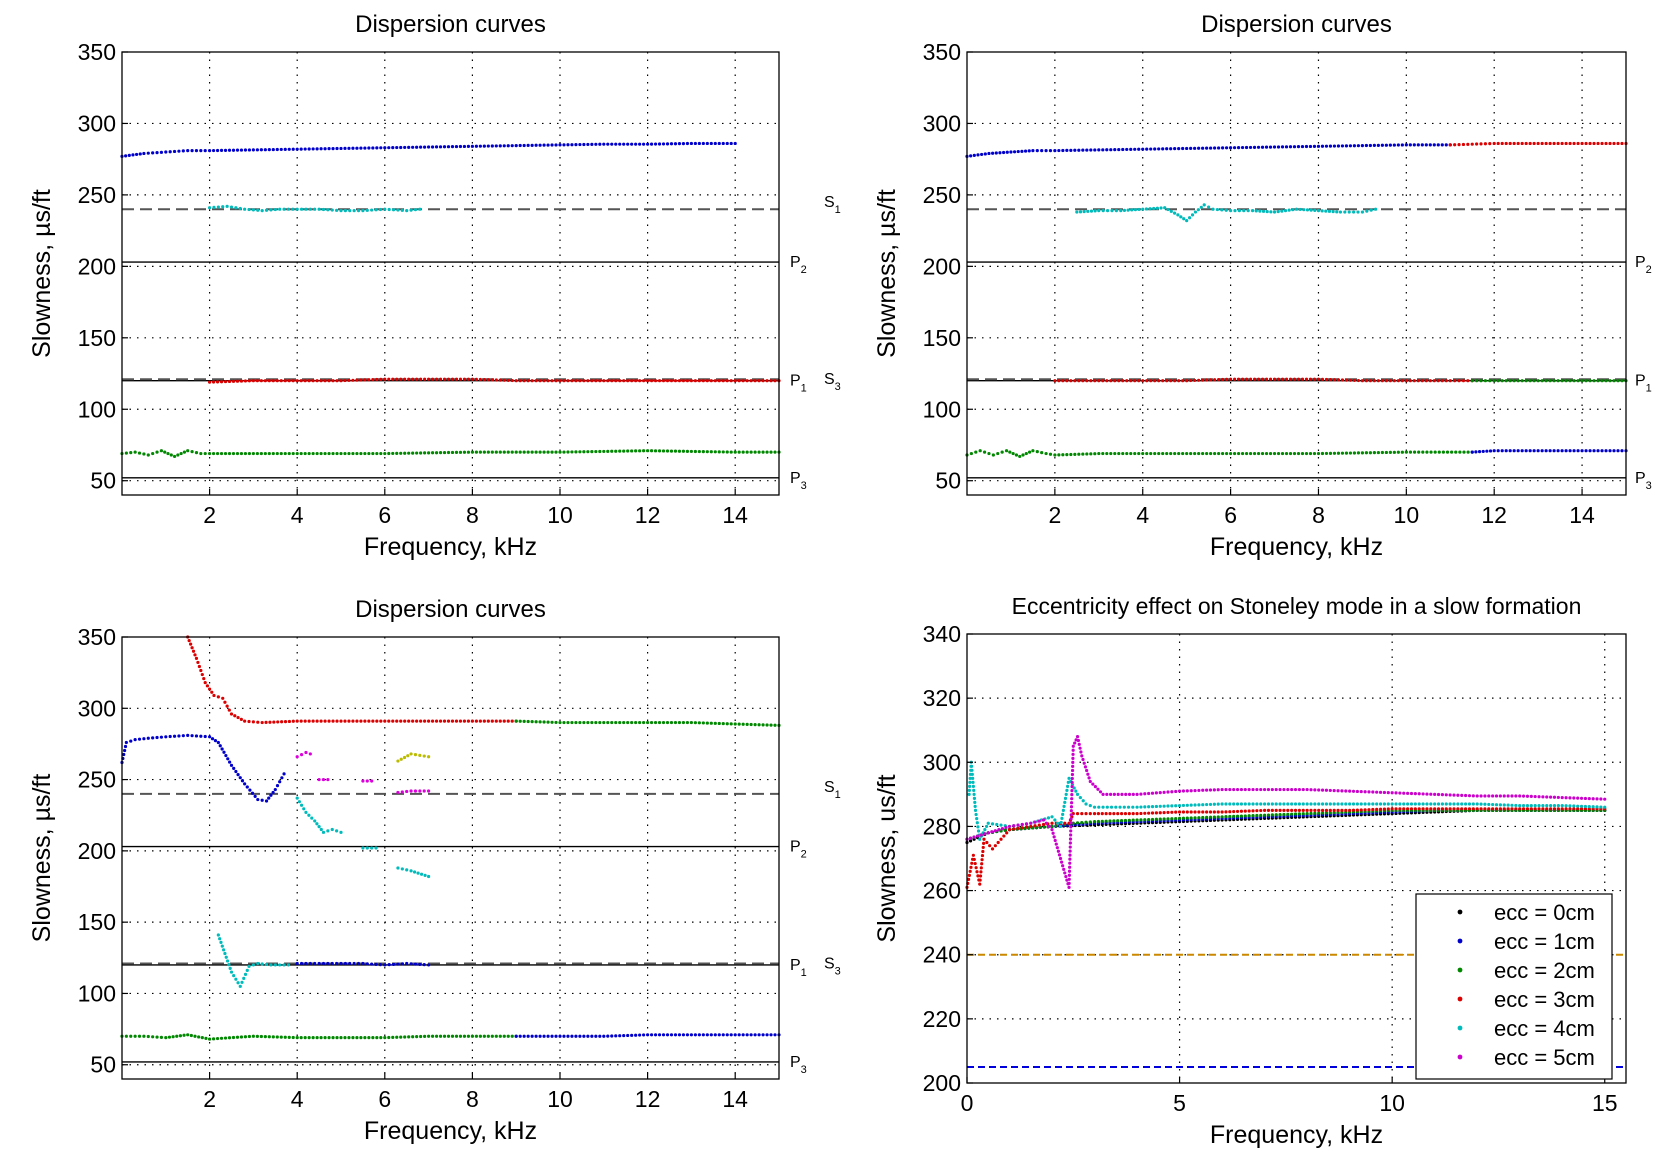 This screenshot has height=1158, width=1670. I want to click on reference-label: P1, so click(1643, 384).